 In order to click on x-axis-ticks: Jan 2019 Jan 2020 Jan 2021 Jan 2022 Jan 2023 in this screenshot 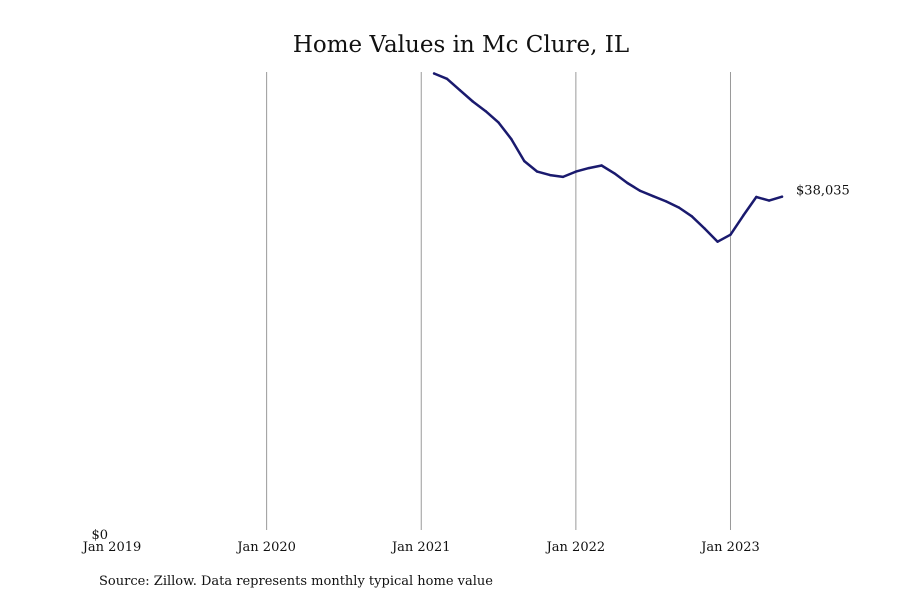, I will do `click(420, 547)`.